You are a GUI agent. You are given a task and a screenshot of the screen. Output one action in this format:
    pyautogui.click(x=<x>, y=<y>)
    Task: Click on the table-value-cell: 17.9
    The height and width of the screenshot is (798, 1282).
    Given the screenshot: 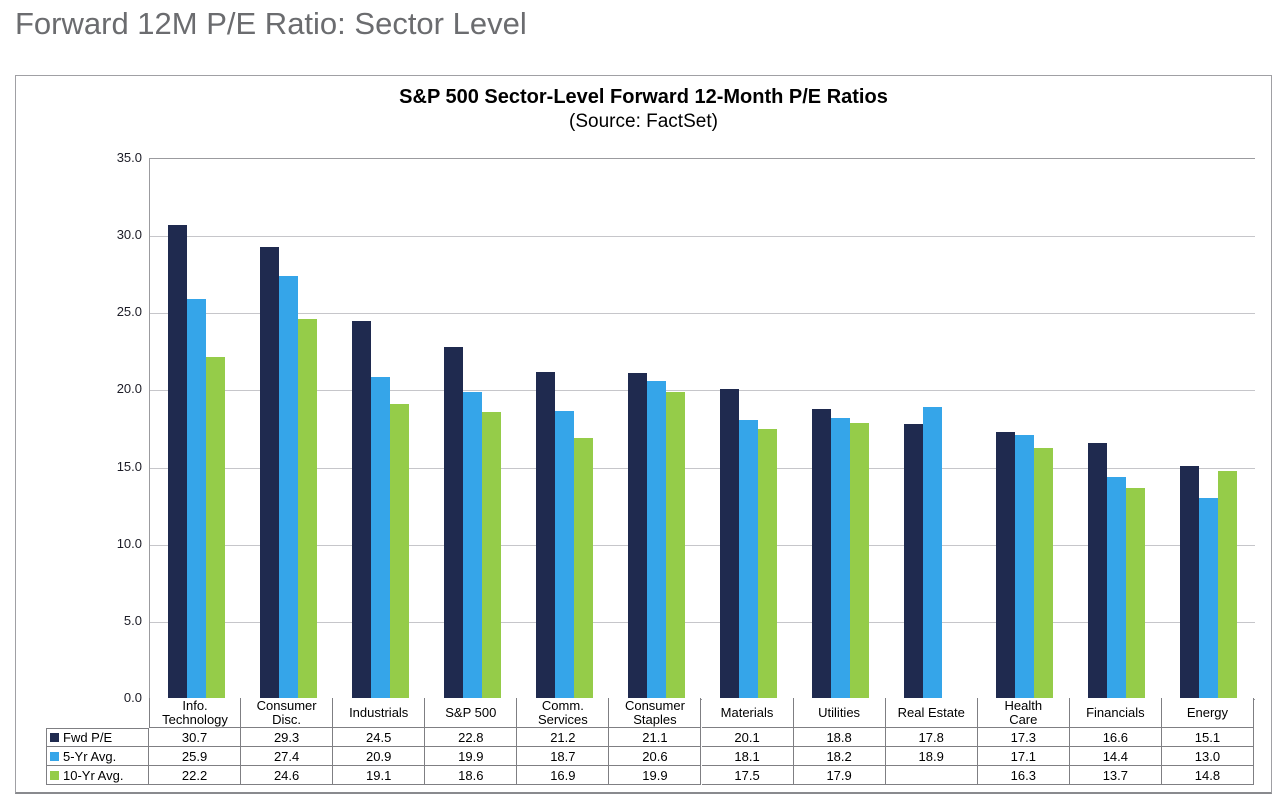 What is the action you would take?
    pyautogui.click(x=839, y=775)
    